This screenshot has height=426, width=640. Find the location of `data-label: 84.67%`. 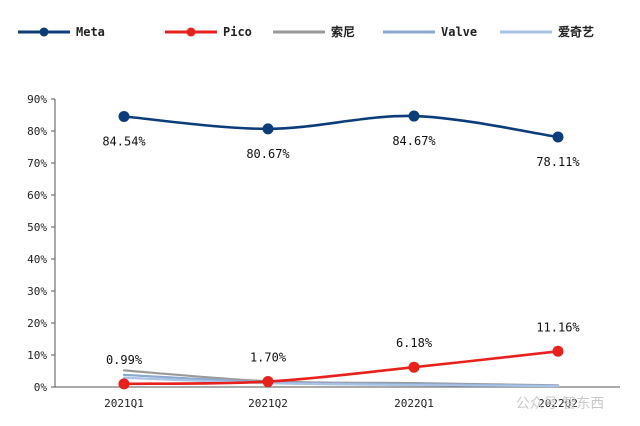

data-label: 84.67% is located at coordinates (414, 141).